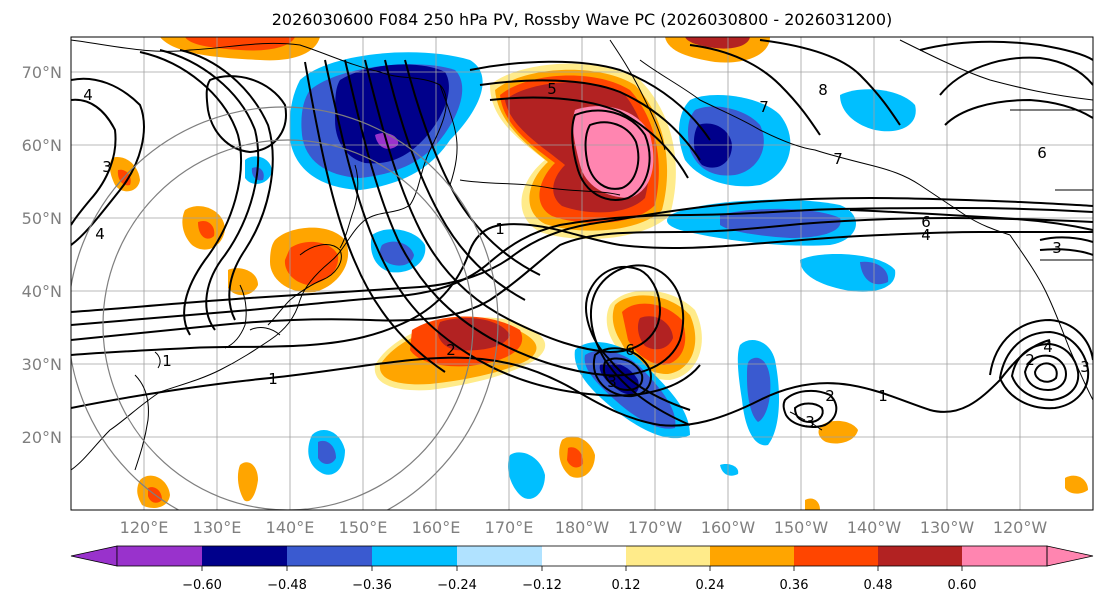 The height and width of the screenshot is (604, 1105). I want to click on contour-label: 5, so click(552, 89).